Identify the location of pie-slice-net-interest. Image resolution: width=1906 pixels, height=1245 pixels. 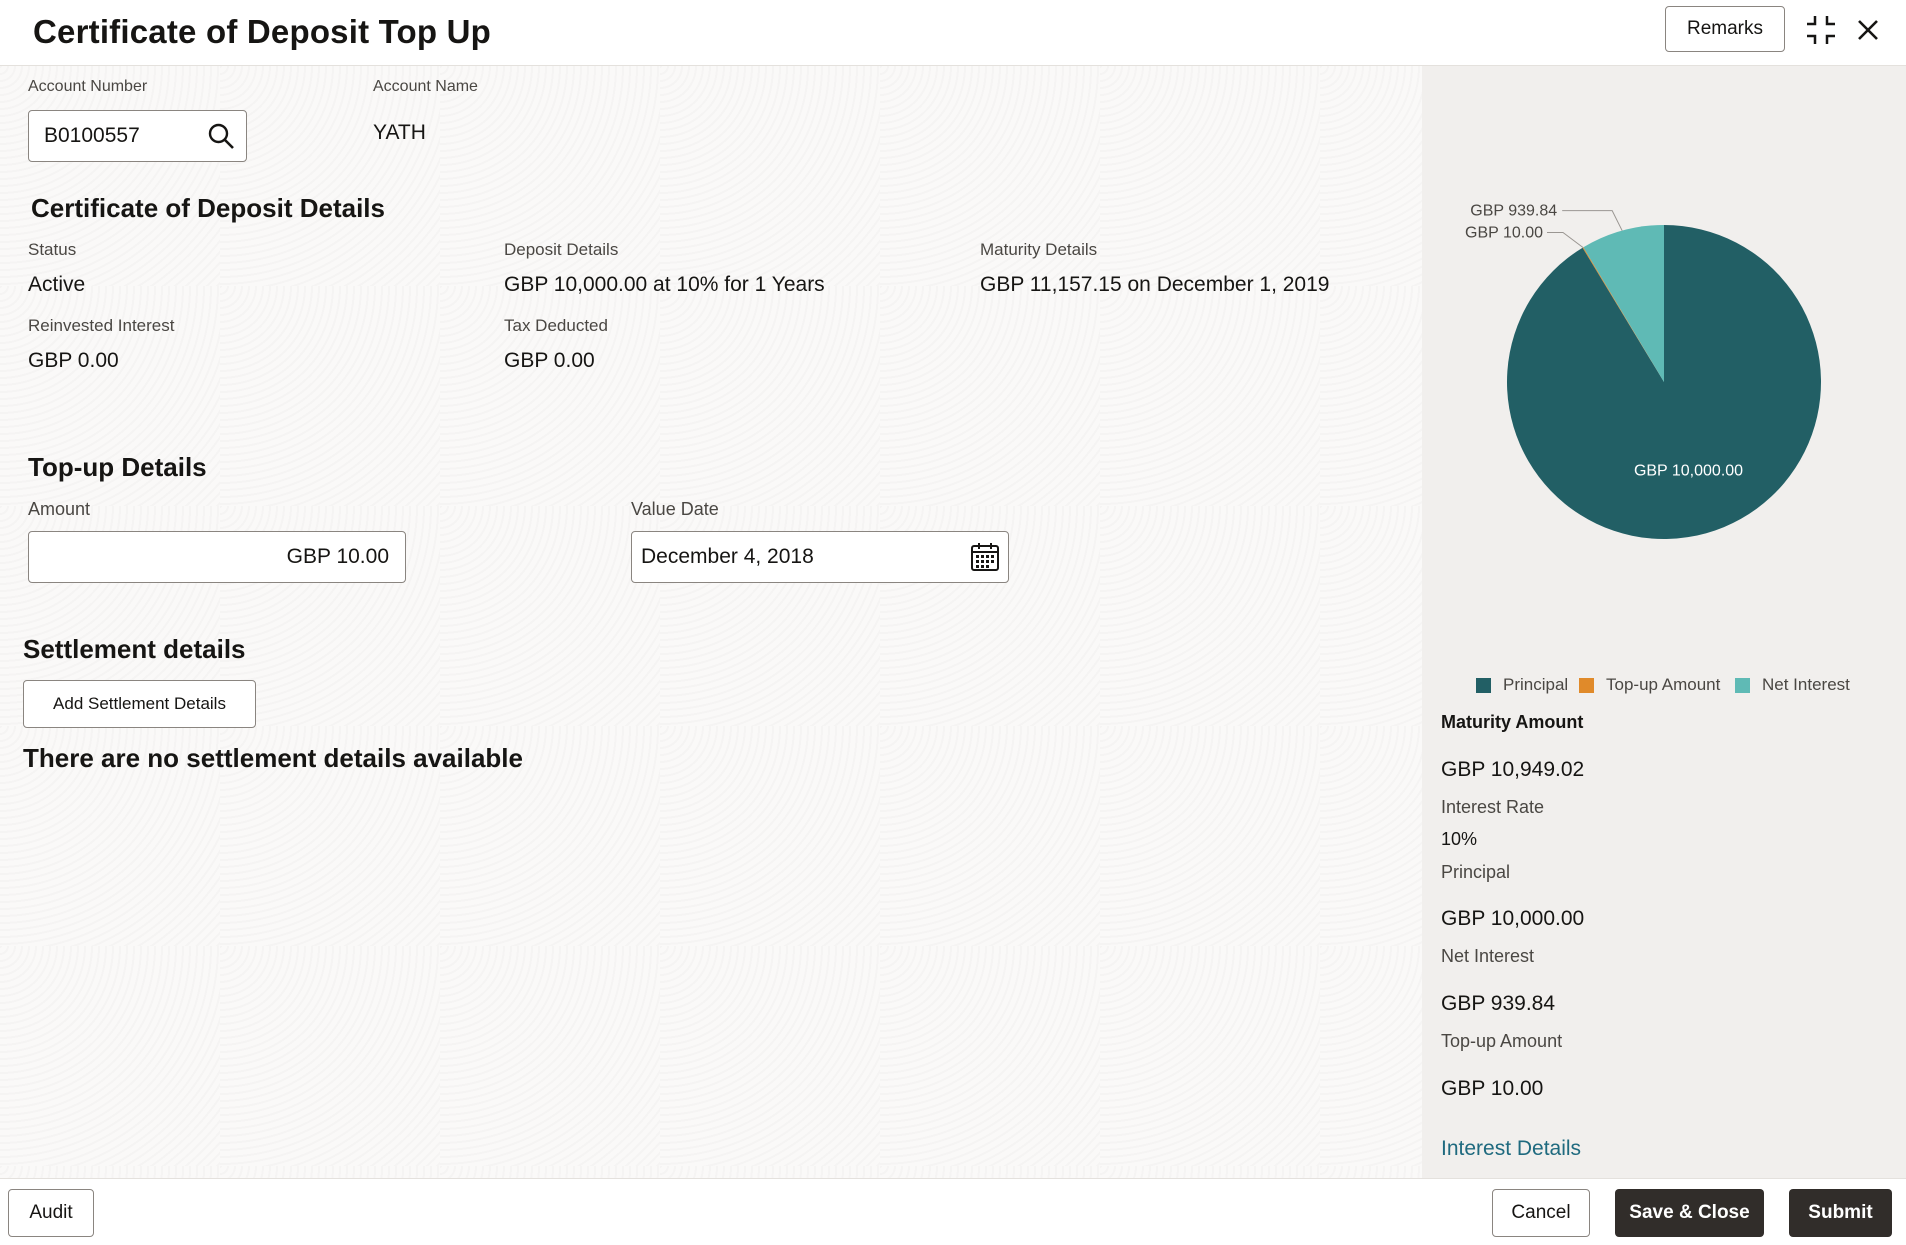
(1623, 303).